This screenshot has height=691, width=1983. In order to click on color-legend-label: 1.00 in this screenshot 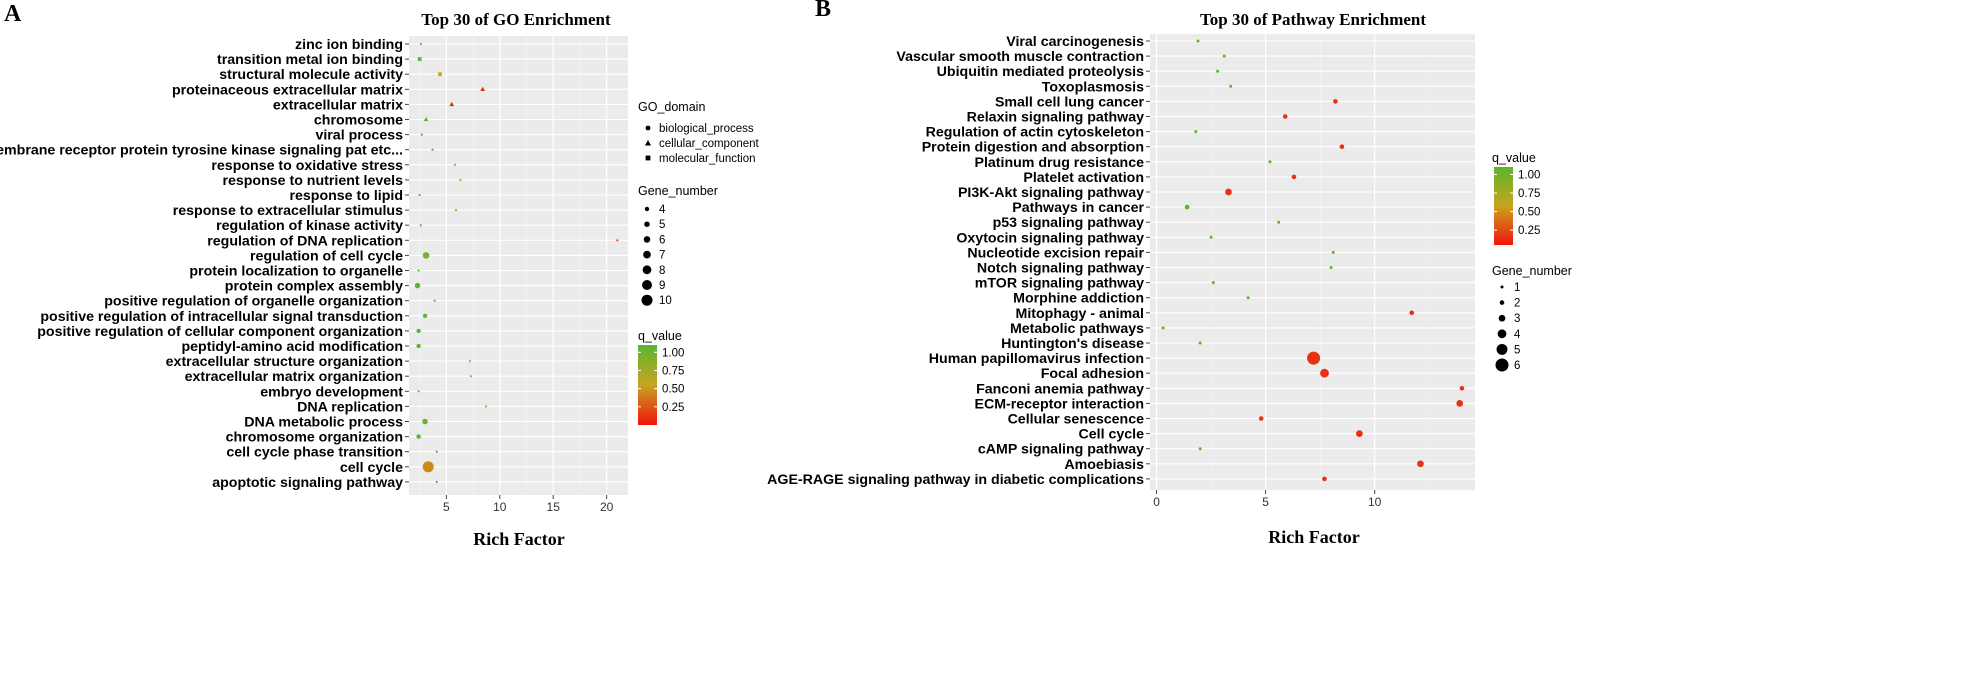, I will do `click(673, 353)`.